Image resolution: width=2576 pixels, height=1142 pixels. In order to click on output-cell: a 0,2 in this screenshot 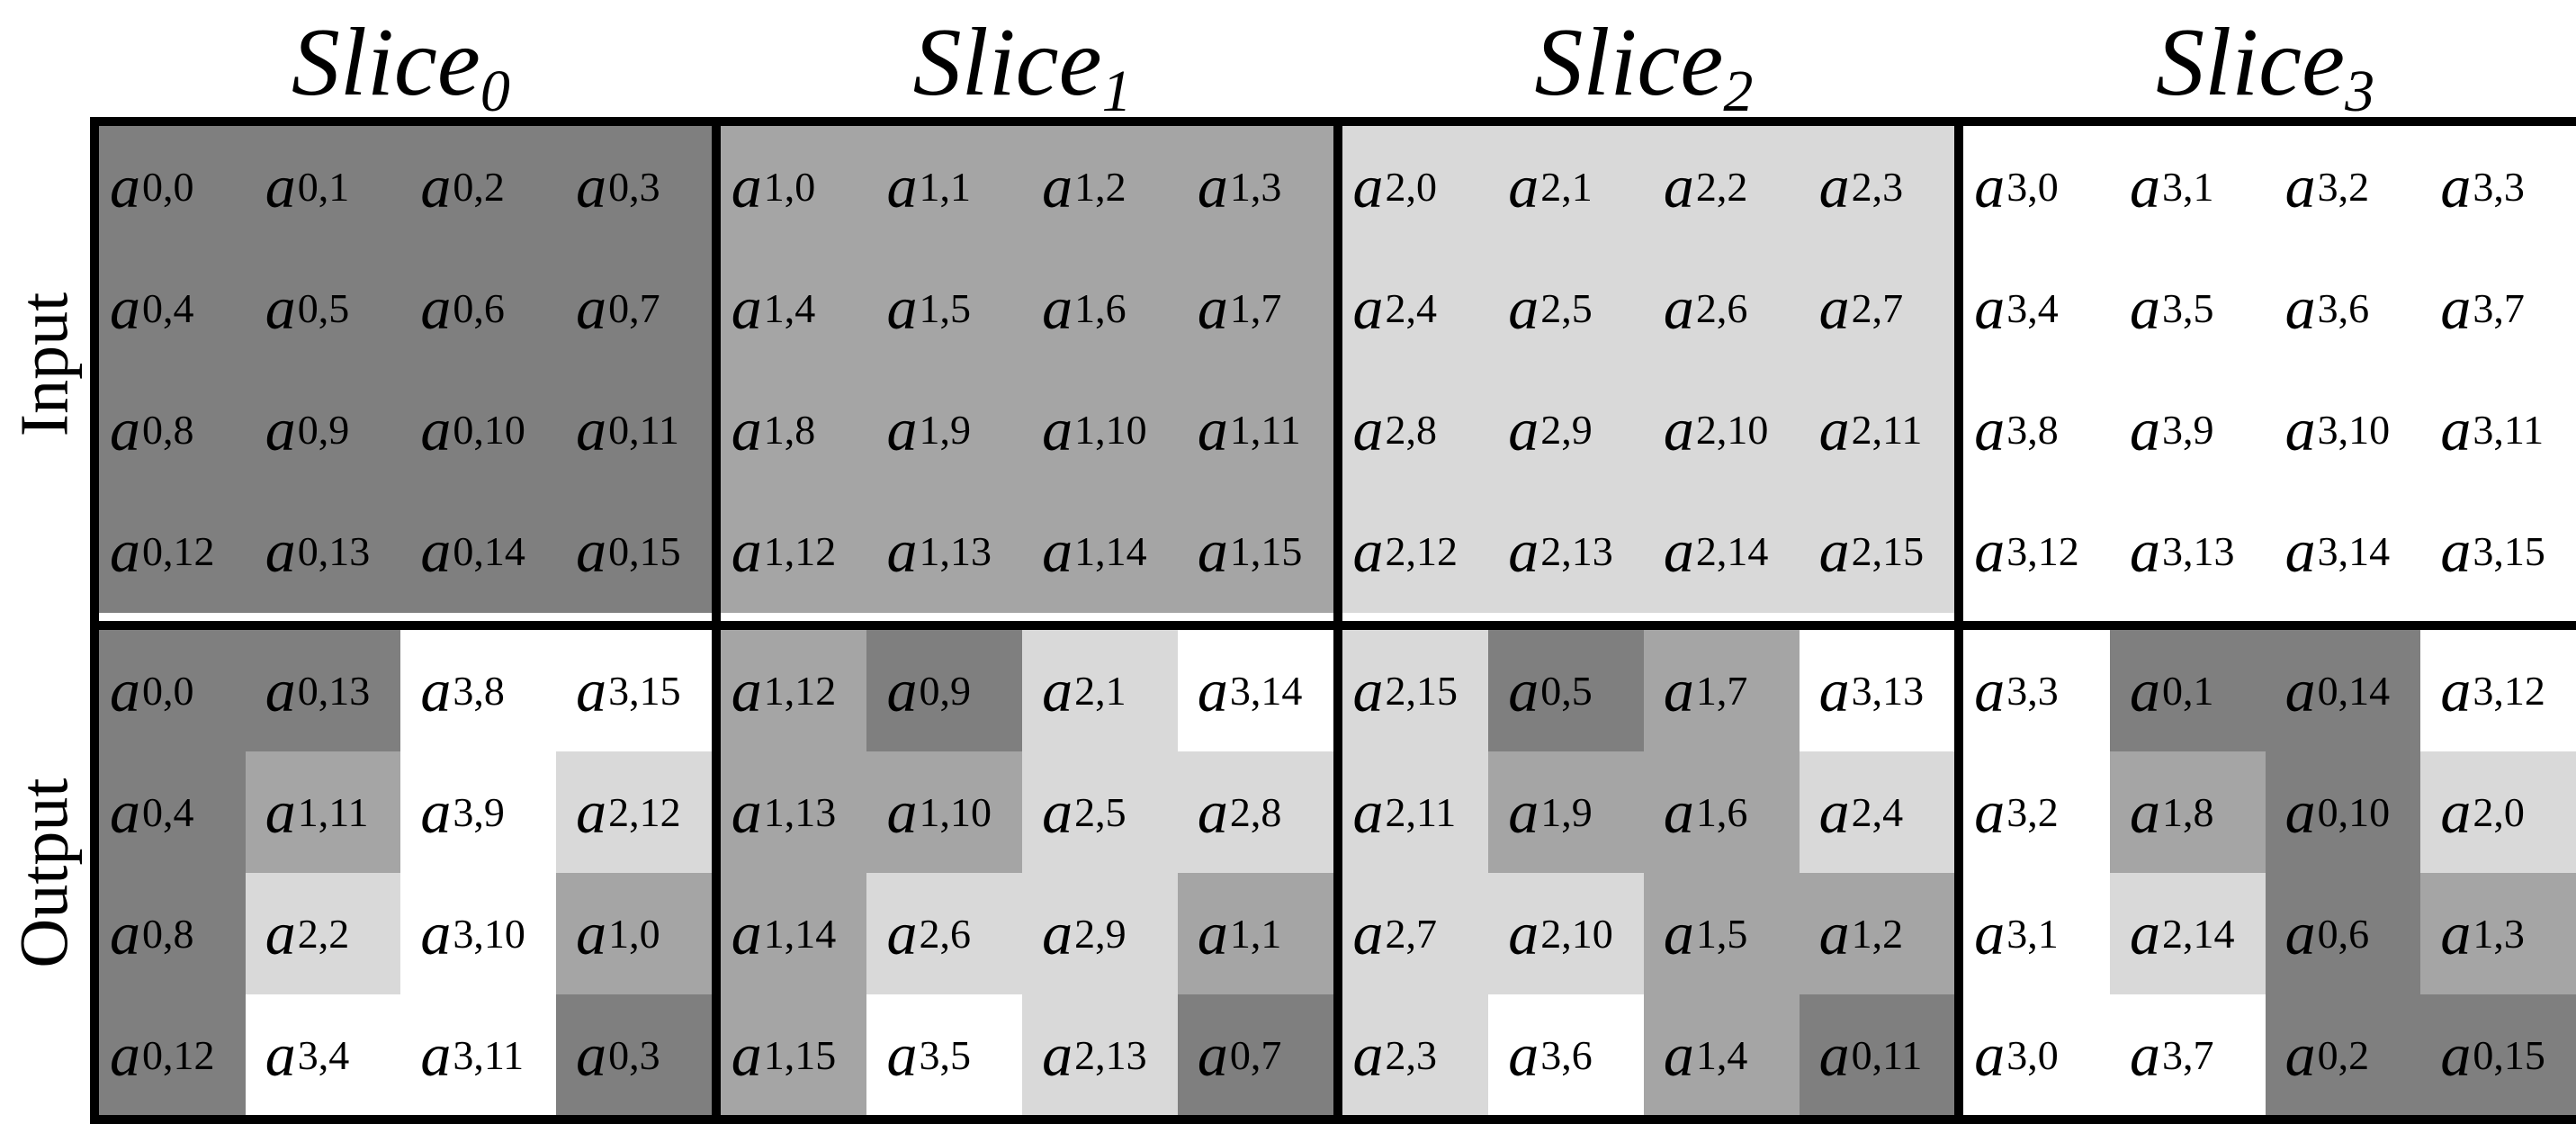, I will do `click(2343, 1055)`.